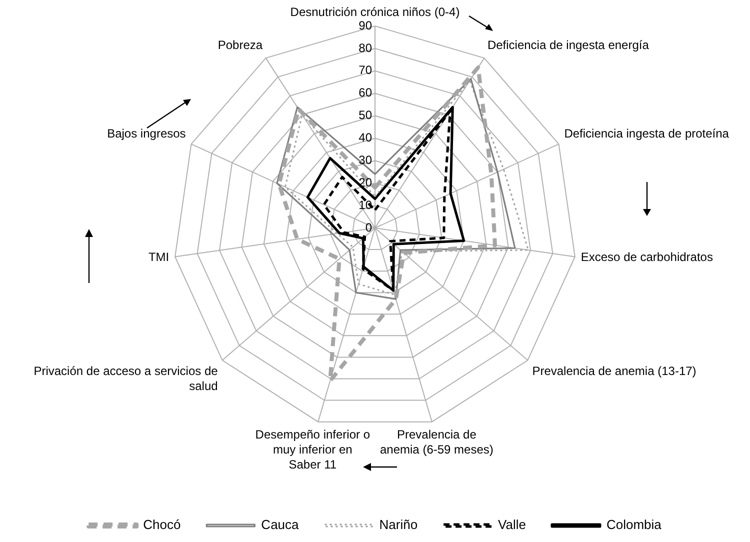 Image resolution: width=750 pixels, height=542 pixels. What do you see at coordinates (365, 70) in the screenshot?
I see `y-tick-label: 70` at bounding box center [365, 70].